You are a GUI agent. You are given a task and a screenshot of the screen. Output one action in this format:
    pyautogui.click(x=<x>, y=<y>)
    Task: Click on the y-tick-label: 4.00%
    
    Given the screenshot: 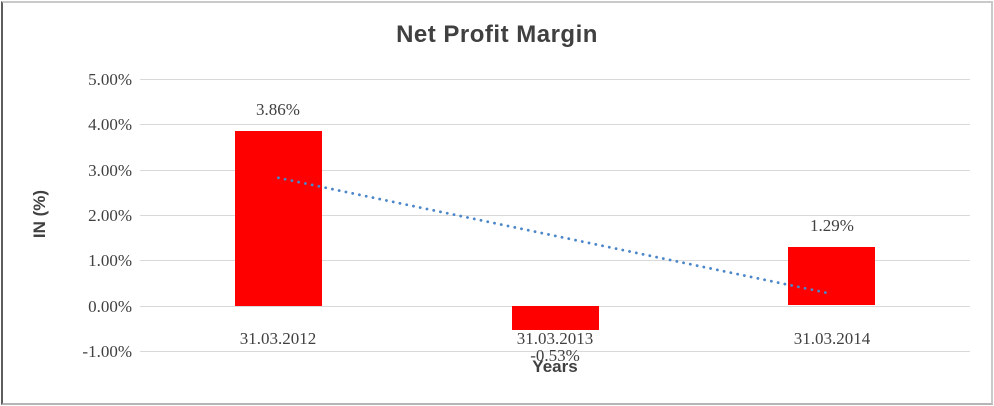 What is the action you would take?
    pyautogui.click(x=110, y=124)
    